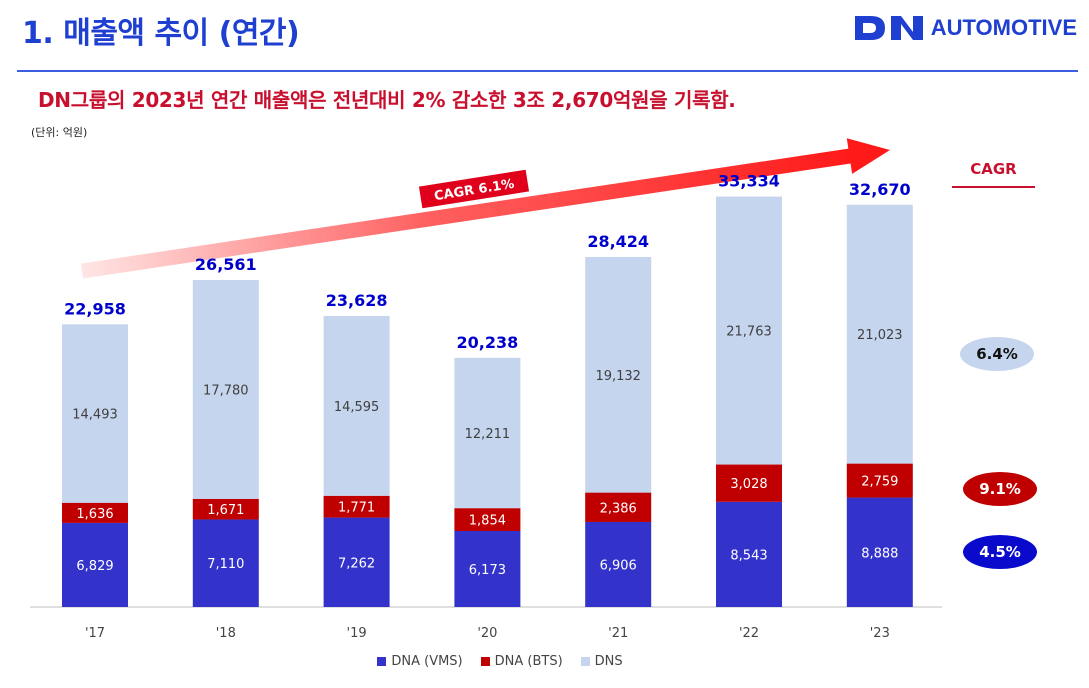  I want to click on value-label-0-2: 7,262, so click(356, 563).